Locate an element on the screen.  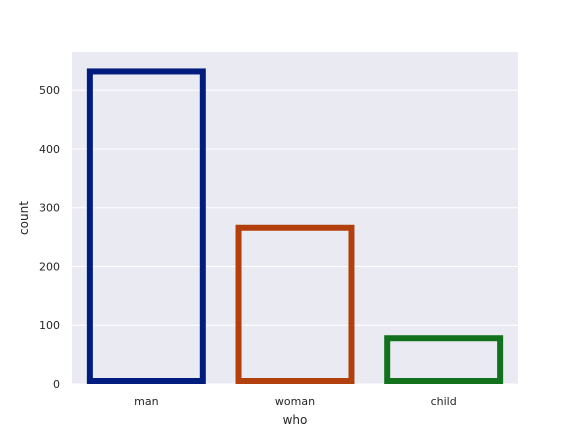
x-tick-label: man is located at coordinates (146, 401).